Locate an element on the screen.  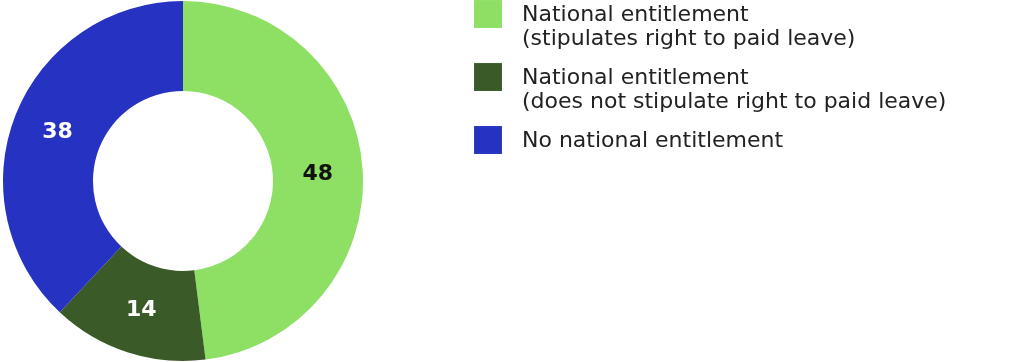
legend-label: National entitlement (does not stipulate right to paid leave) is located at coordinates (734, 88).